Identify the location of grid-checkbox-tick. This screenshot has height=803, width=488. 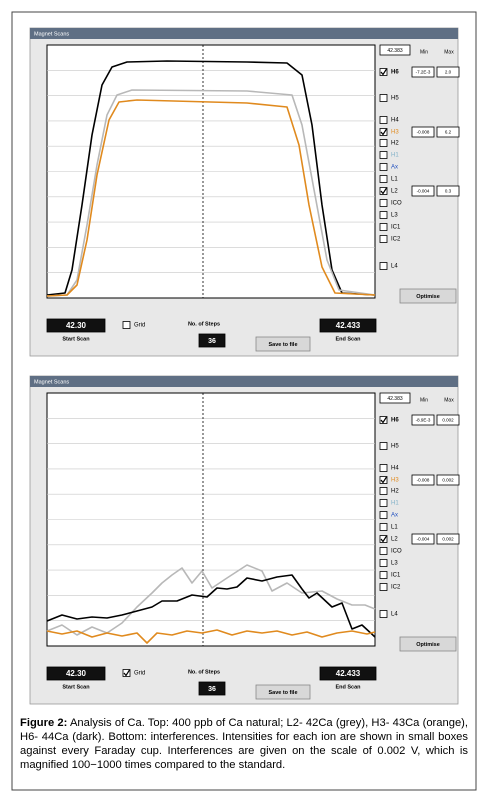
(127, 673).